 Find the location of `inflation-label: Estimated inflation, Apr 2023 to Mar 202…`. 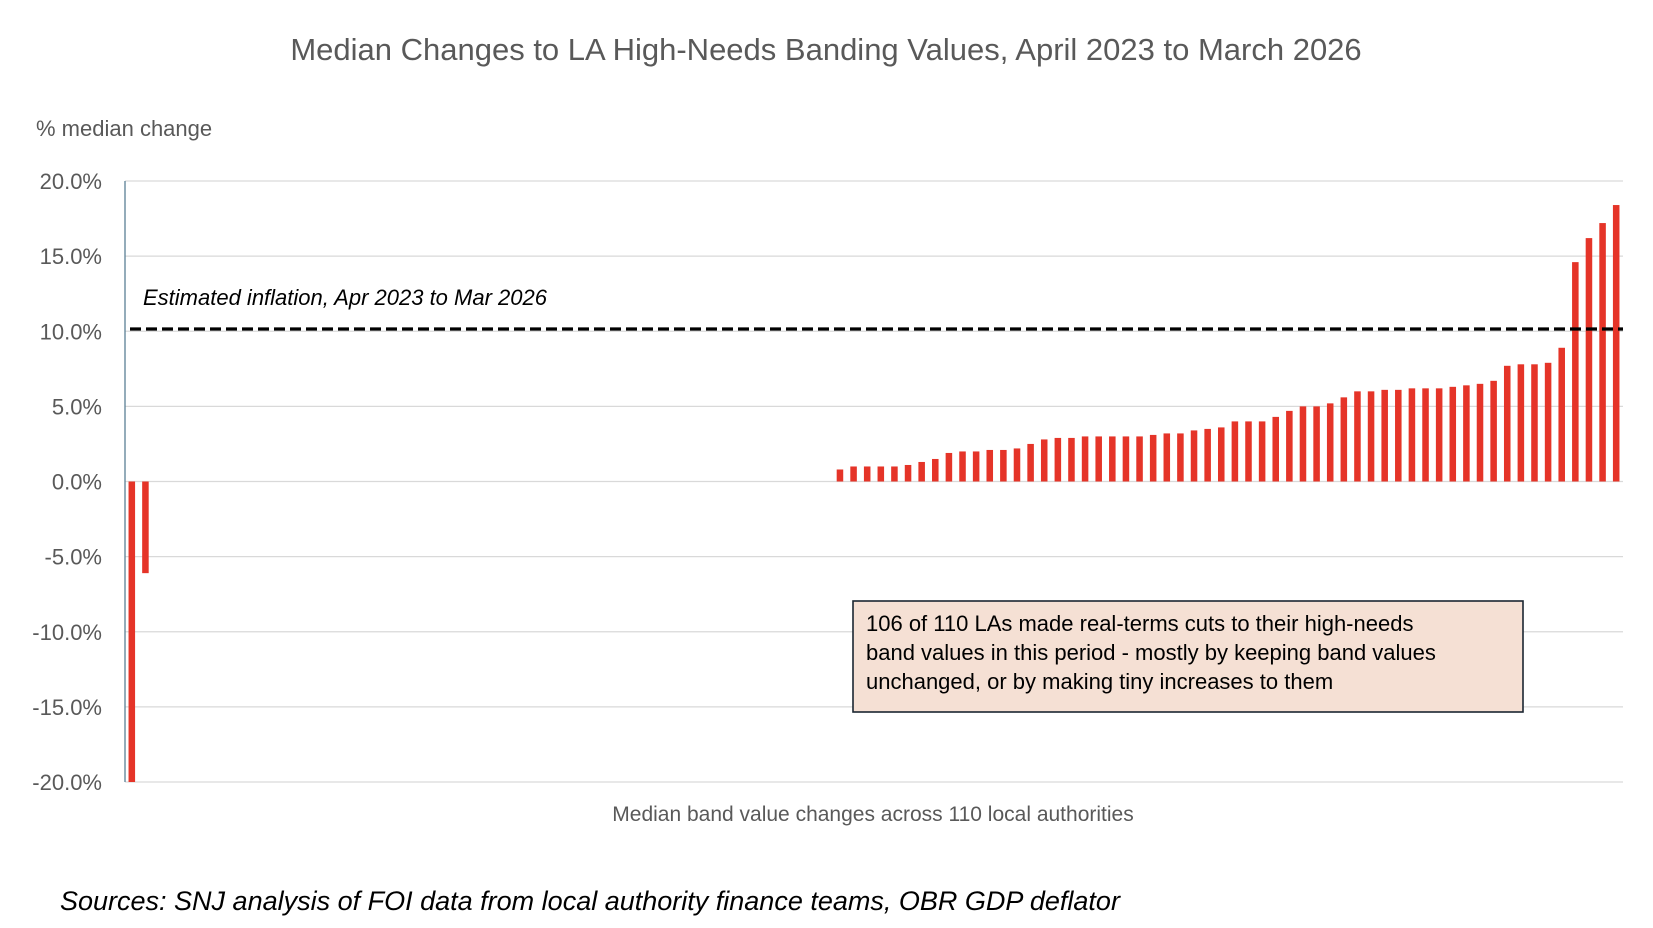

inflation-label: Estimated inflation, Apr 2023 to Mar 202… is located at coordinates (345, 297).